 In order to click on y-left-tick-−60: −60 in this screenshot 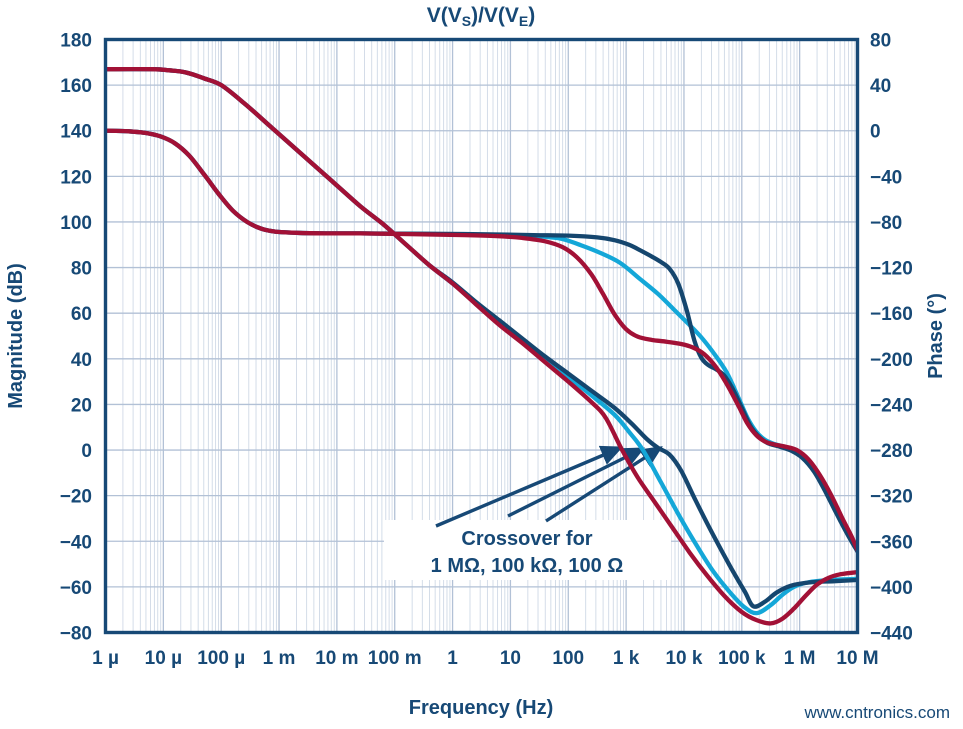, I will do `click(76, 588)`.